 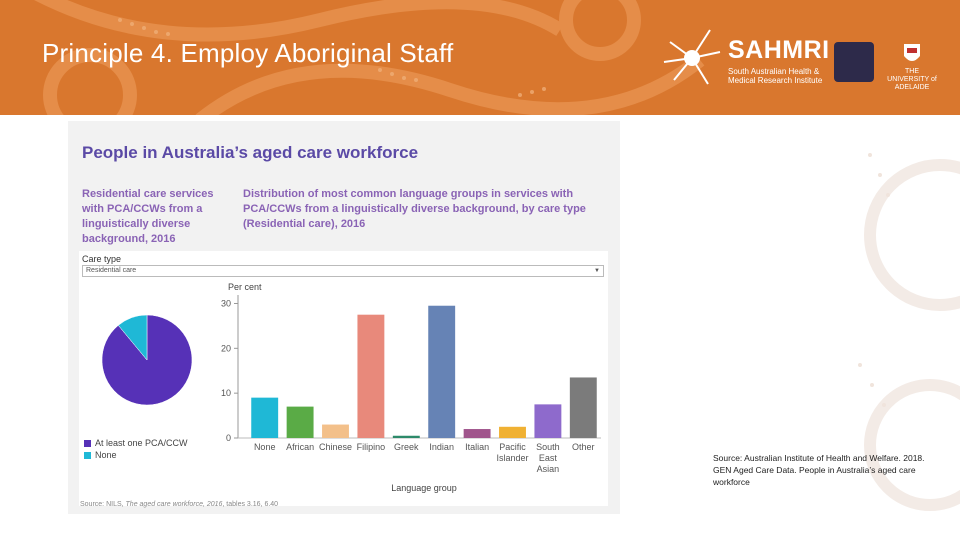 What do you see at coordinates (226, 393) in the screenshot?
I see `y-tick-label: 10` at bounding box center [226, 393].